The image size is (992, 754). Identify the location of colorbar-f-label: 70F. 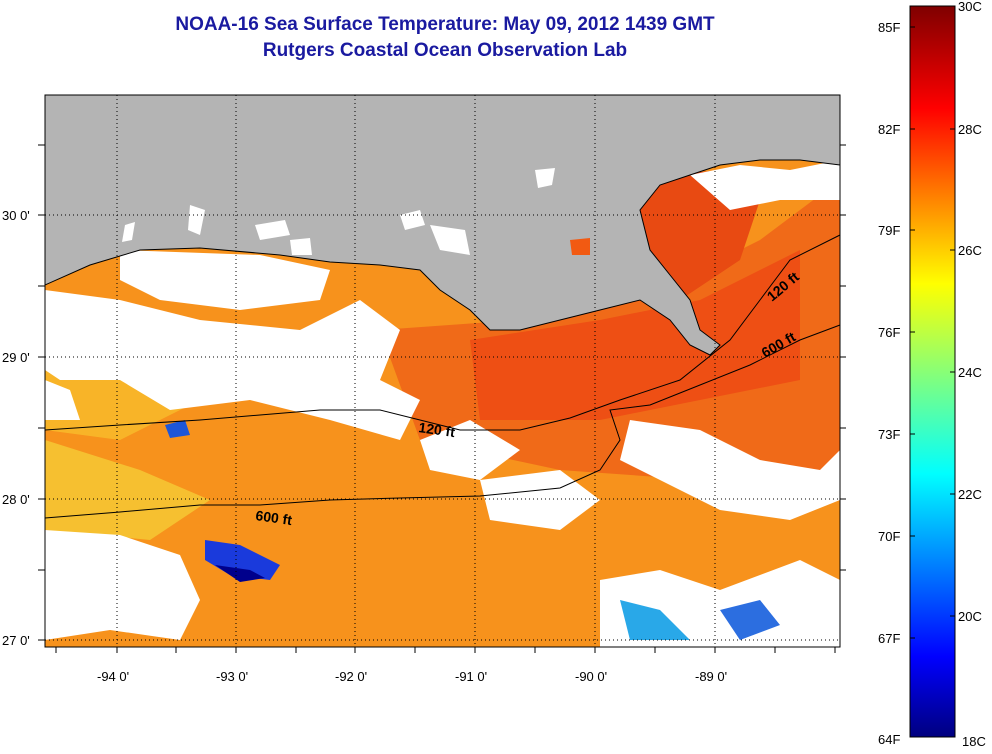
(889, 536).